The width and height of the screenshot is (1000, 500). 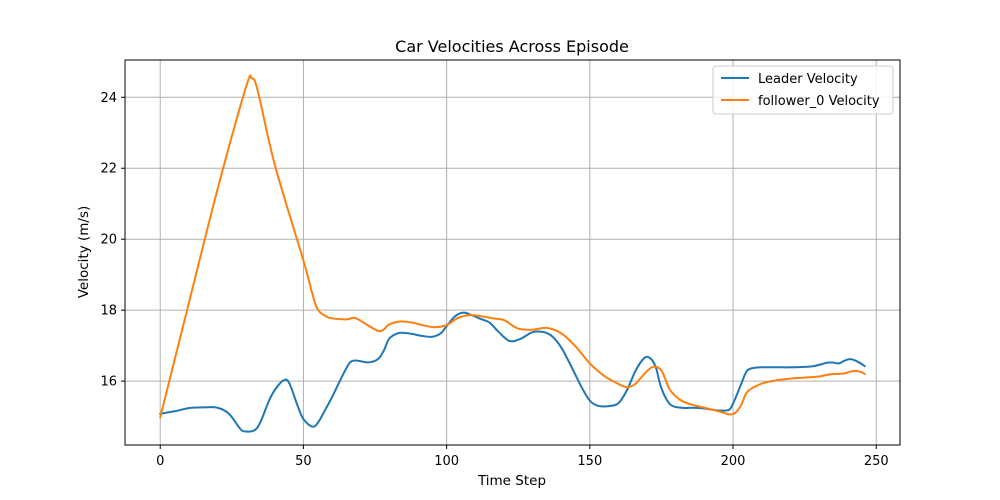 What do you see at coordinates (108, 169) in the screenshot?
I see `y-tick-label: 22` at bounding box center [108, 169].